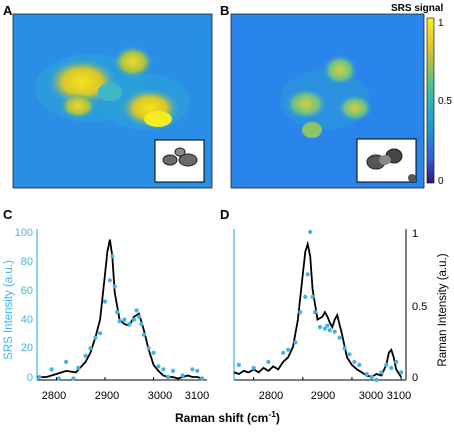  What do you see at coordinates (8, 214) in the screenshot?
I see `panel-label-c: C` at bounding box center [8, 214].